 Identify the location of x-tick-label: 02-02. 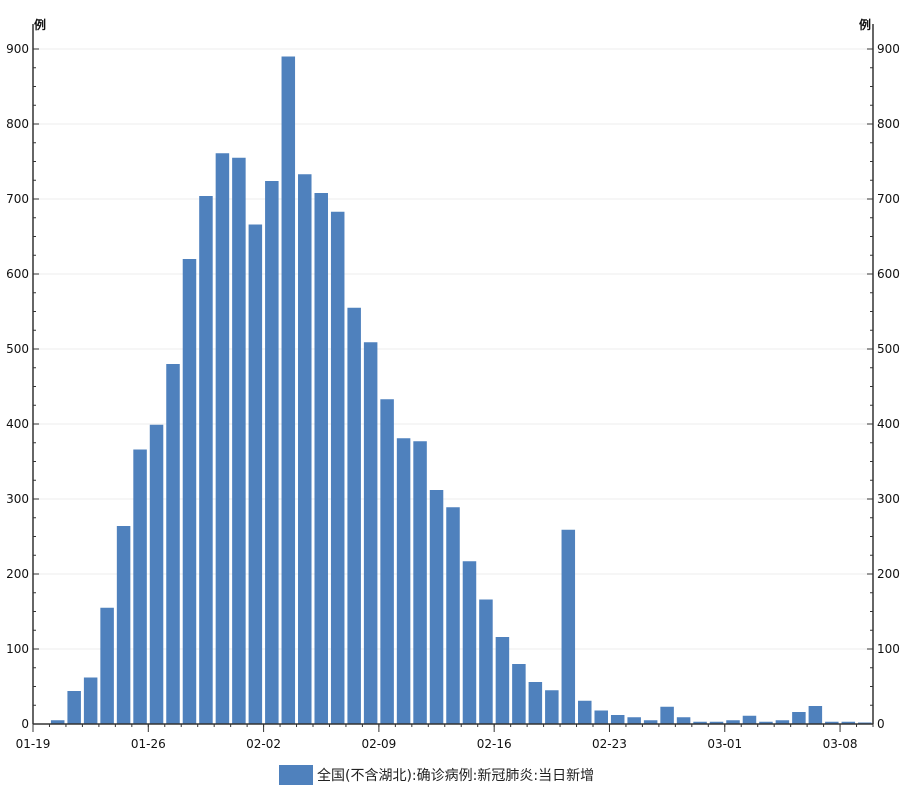
(263, 744).